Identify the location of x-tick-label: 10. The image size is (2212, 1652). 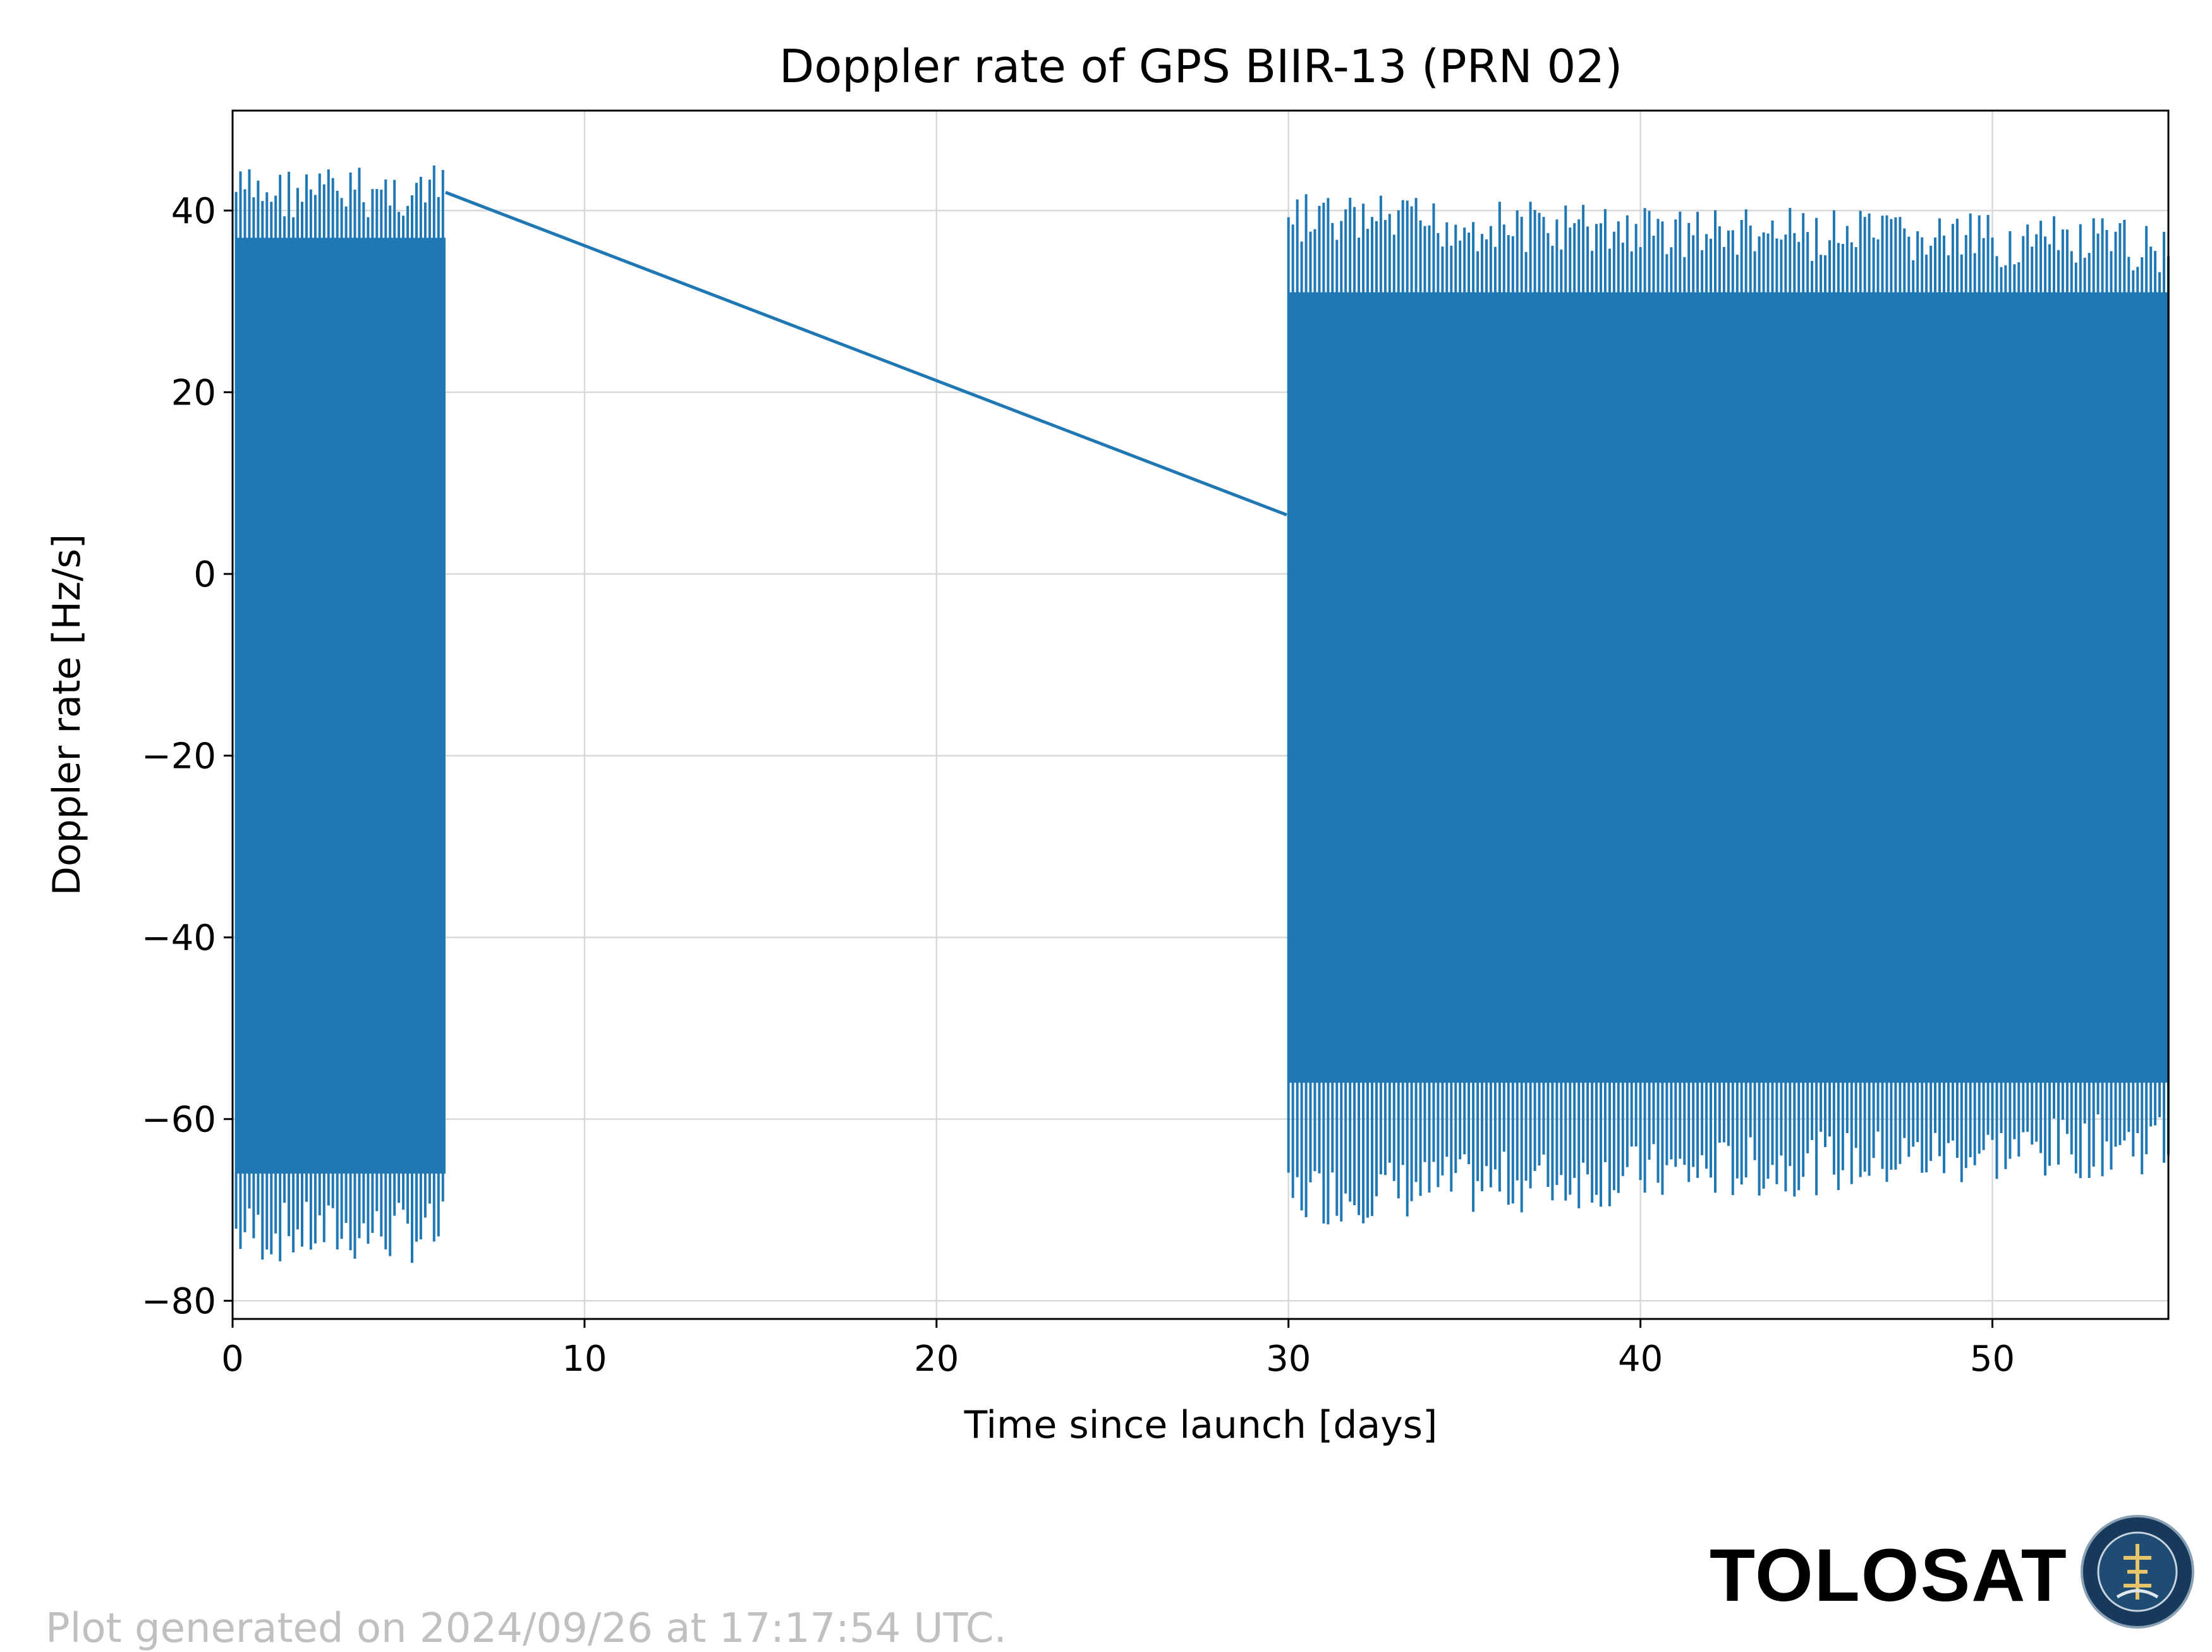
(584, 1359).